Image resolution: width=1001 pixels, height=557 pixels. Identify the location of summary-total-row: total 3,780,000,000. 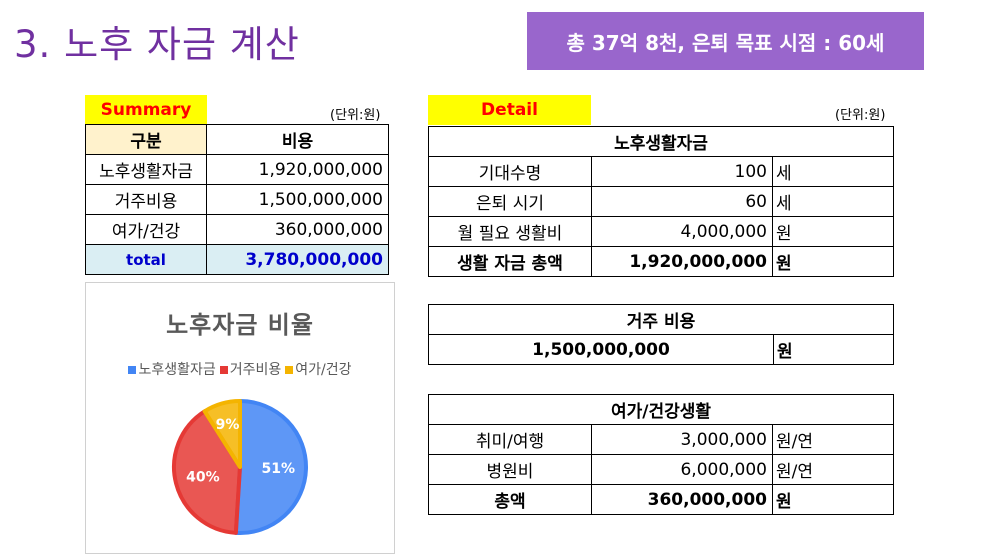
(237, 259).